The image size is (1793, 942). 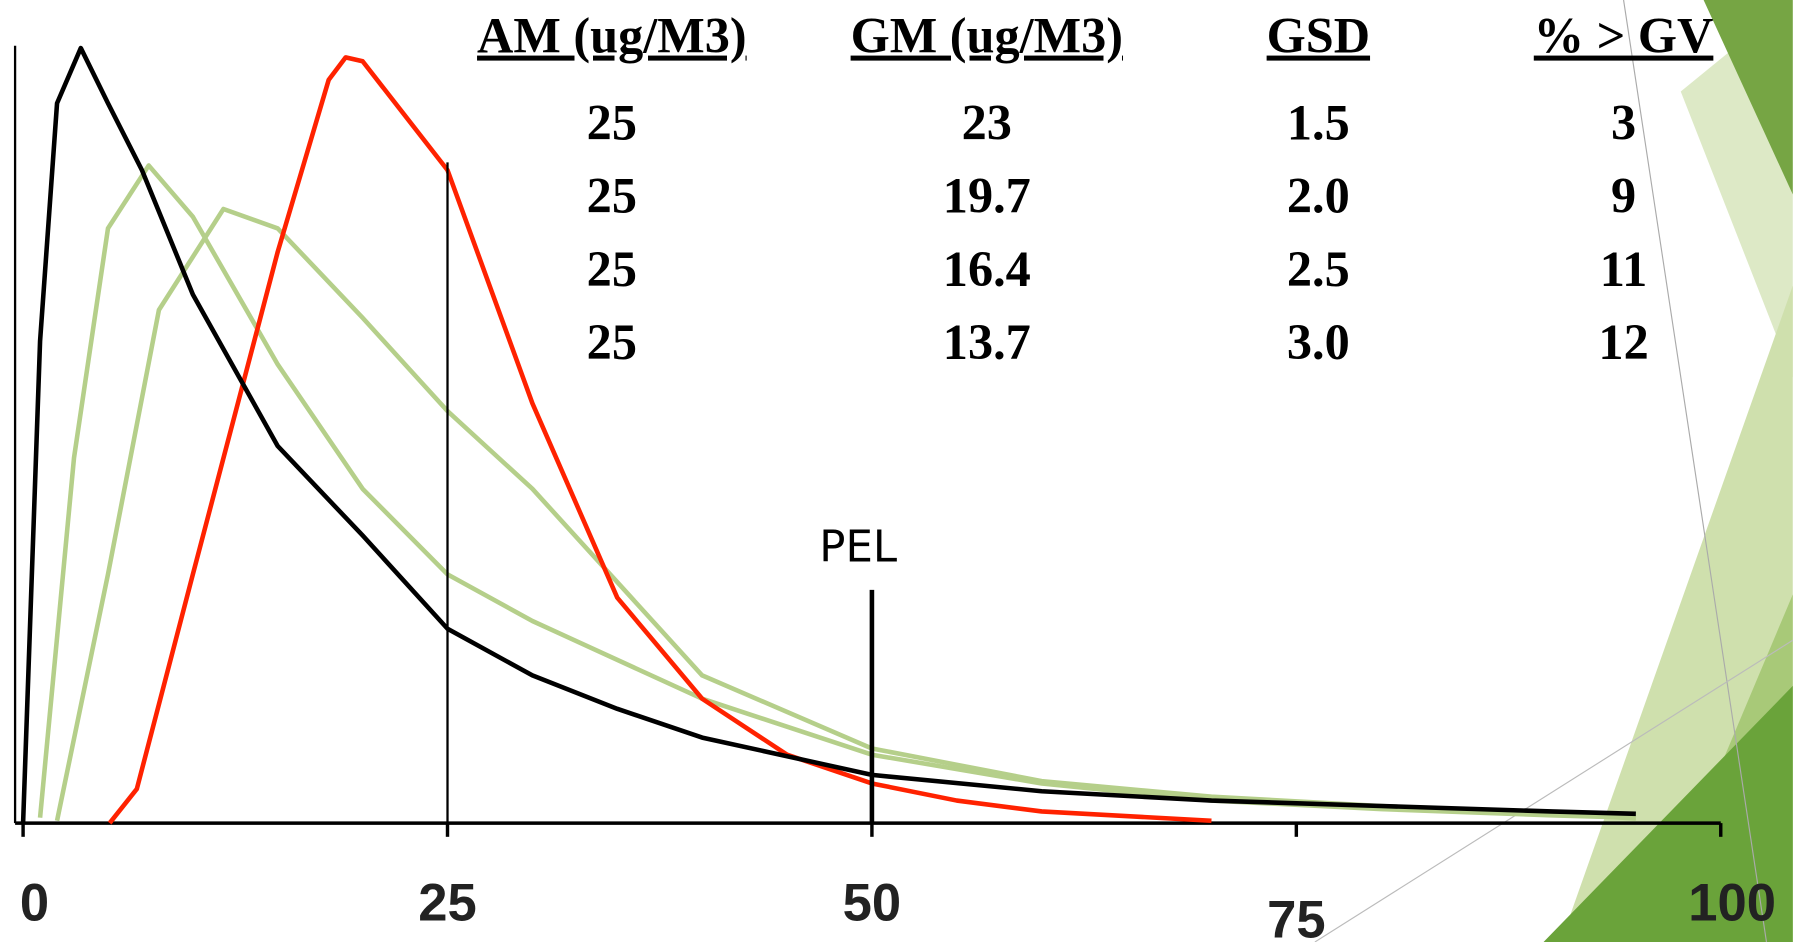 What do you see at coordinates (1318, 36) in the screenshot?
I see `table-header: GSD` at bounding box center [1318, 36].